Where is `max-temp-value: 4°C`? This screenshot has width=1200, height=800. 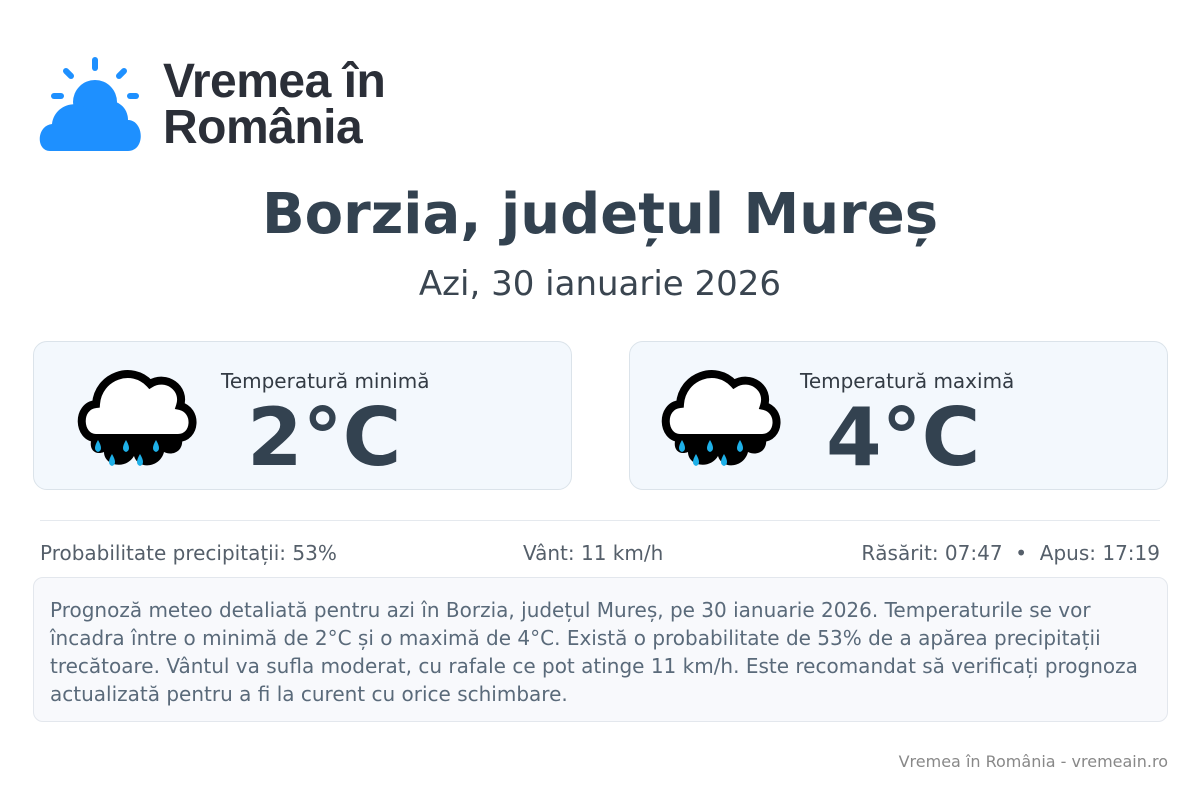 max-temp-value: 4°C is located at coordinates (903, 437).